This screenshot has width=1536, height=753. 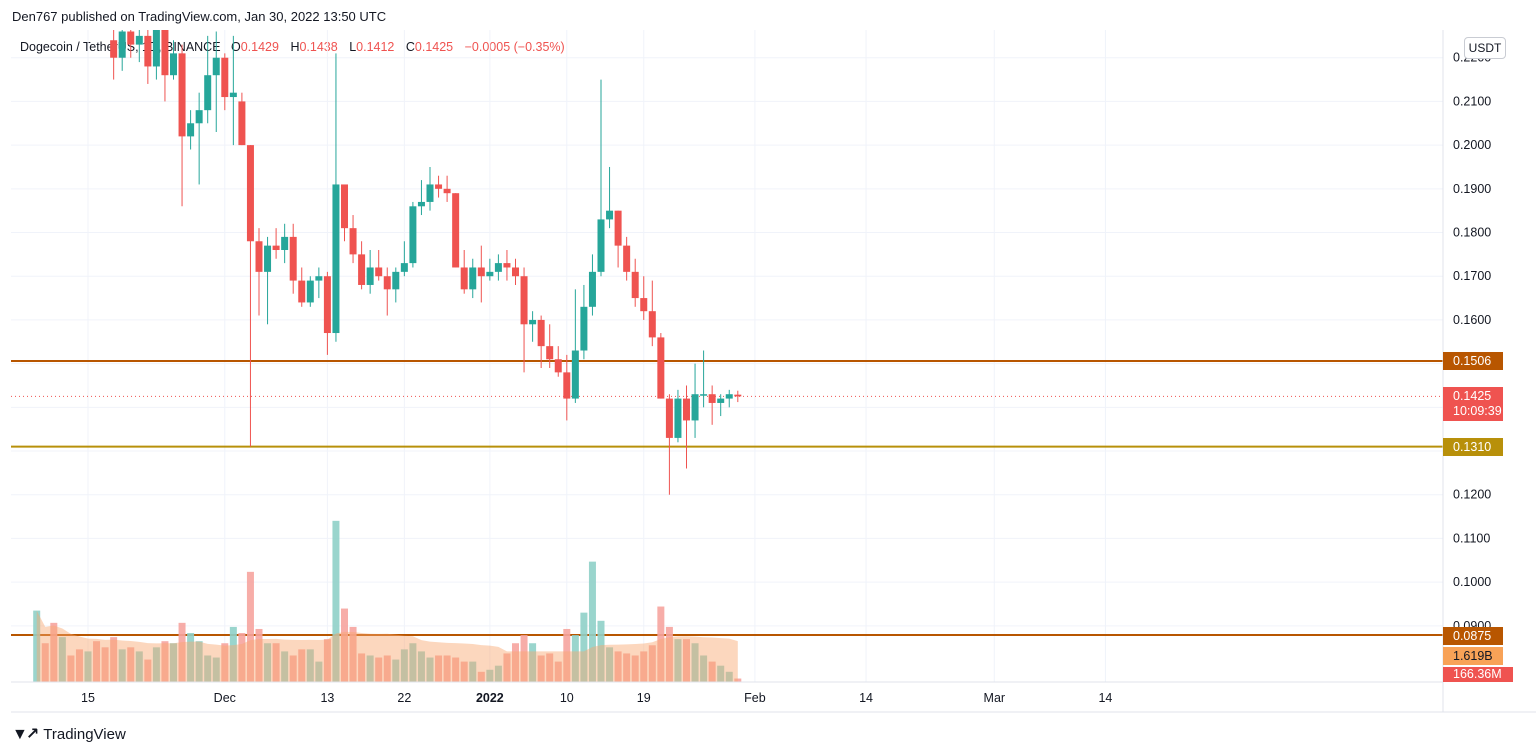 What do you see at coordinates (387, 646) in the screenshot?
I see `volume-ma-area` at bounding box center [387, 646].